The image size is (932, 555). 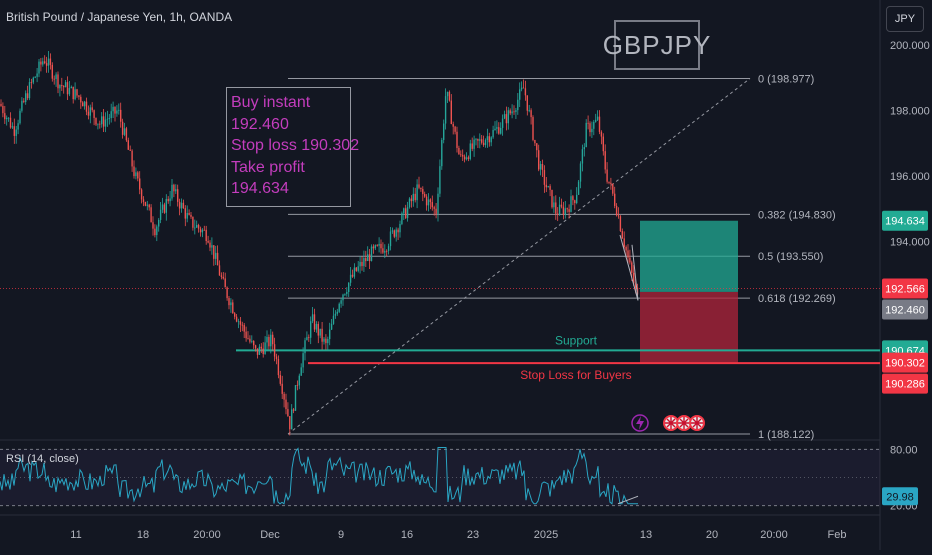 What do you see at coordinates (575, 375) in the screenshot?
I see `stop-loss-label: Stop Loss for Buyers` at bounding box center [575, 375].